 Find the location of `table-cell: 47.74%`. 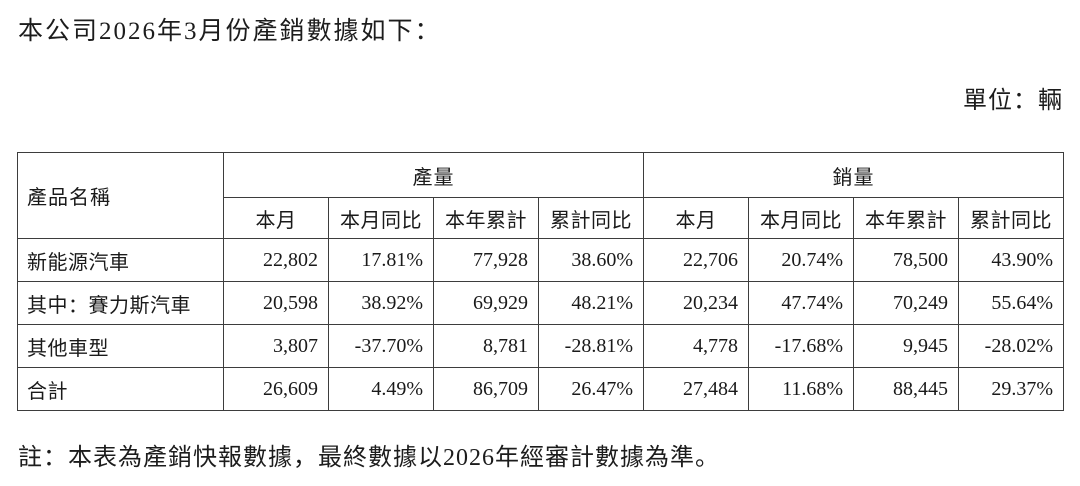

table-cell: 47.74% is located at coordinates (801, 303).